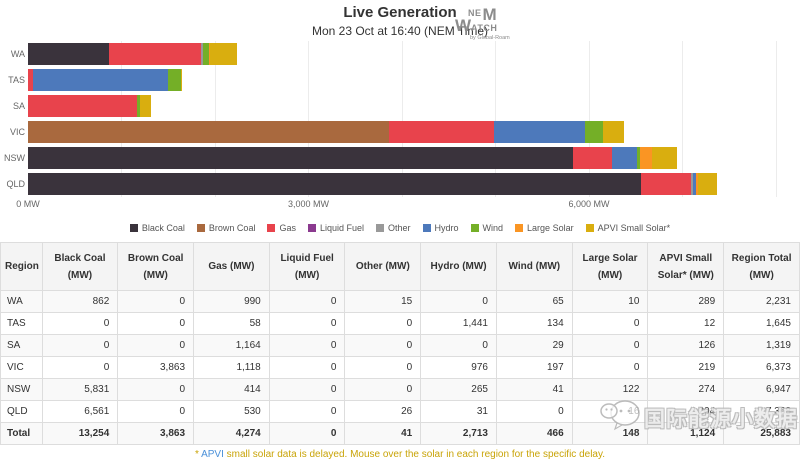 The height and width of the screenshot is (459, 800). What do you see at coordinates (18, 106) in the screenshot?
I see `row-label-sa: SA` at bounding box center [18, 106].